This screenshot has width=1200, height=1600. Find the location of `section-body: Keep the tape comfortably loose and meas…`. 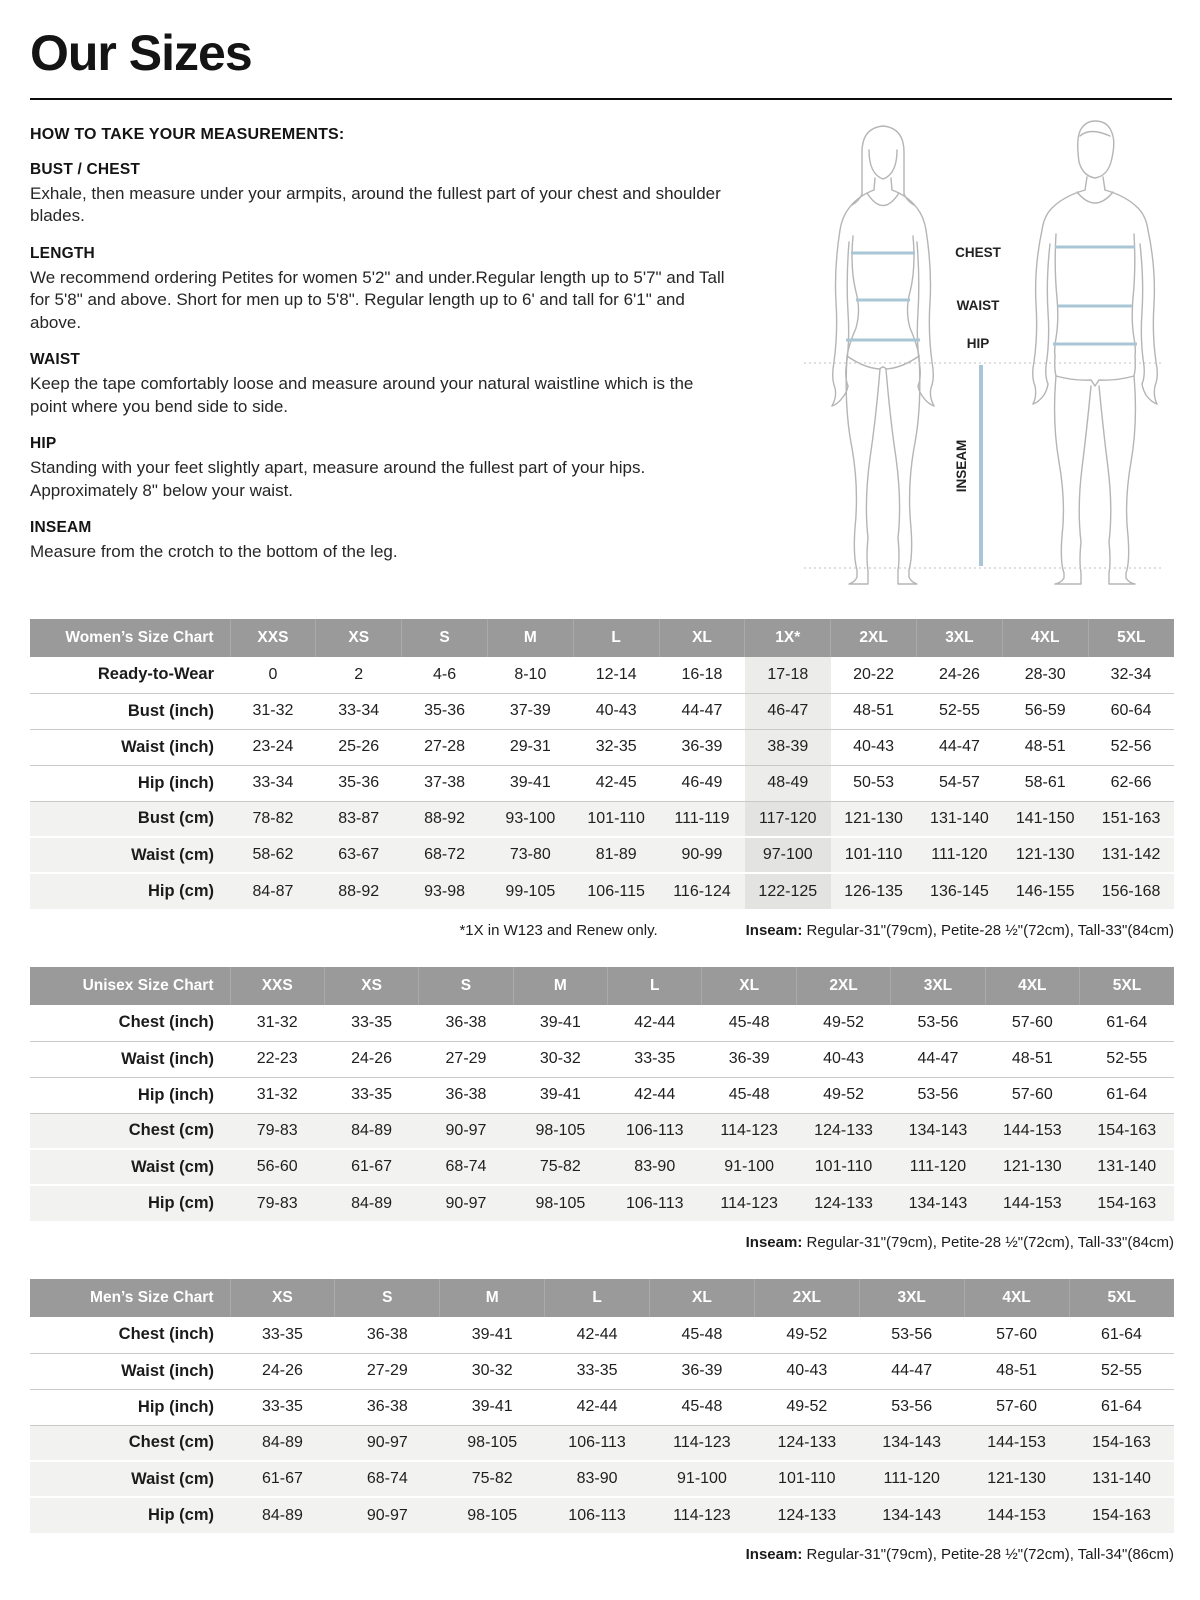

section-body: Keep the tape comfortably loose and meas… is located at coordinates (362, 395).